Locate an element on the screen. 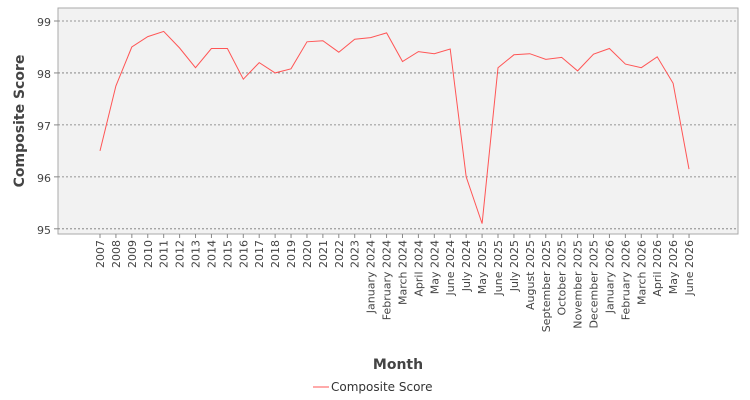  x-tick-label: September 2025 is located at coordinates (546, 286).